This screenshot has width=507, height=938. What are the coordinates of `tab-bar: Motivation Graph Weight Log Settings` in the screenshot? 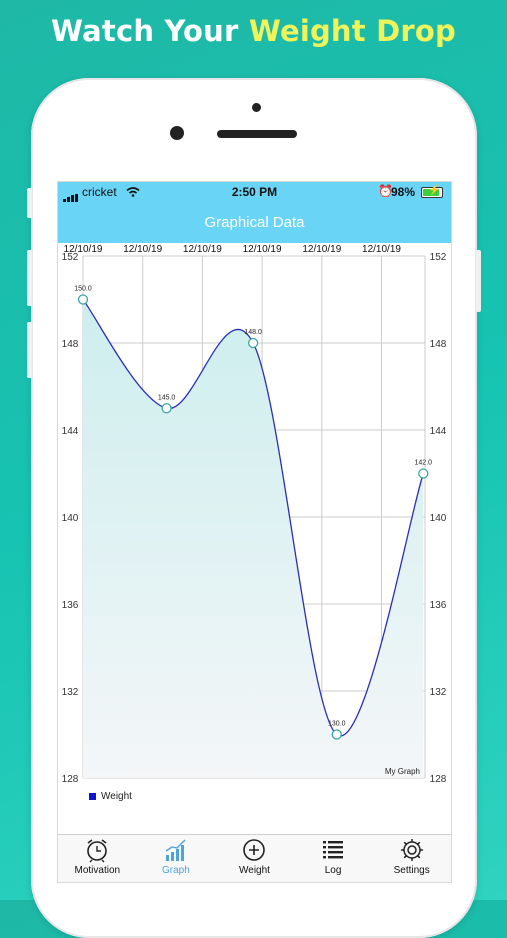 It's located at (254, 858).